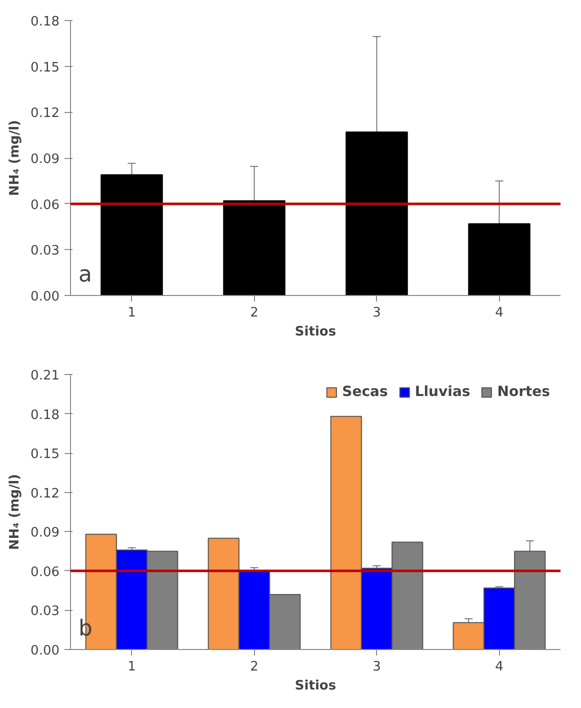 The image size is (581, 708). Describe the element at coordinates (442, 392) in the screenshot. I see `legend-label: Lluvias` at that location.